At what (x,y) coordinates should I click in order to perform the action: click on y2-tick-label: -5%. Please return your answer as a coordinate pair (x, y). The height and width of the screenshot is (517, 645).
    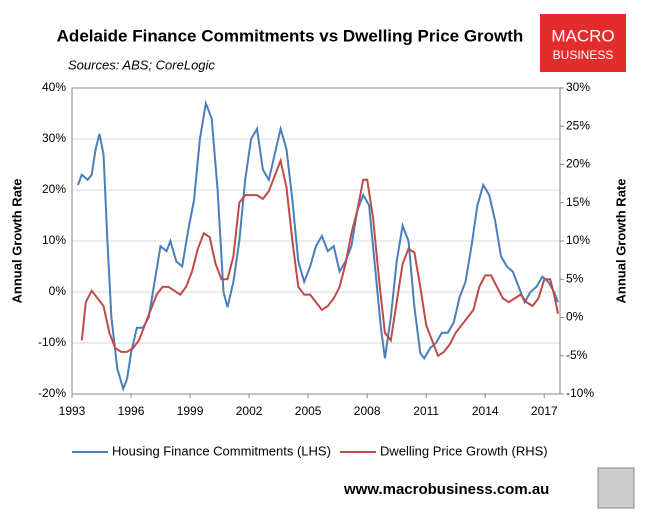
    Looking at the image, I should click on (577, 355).